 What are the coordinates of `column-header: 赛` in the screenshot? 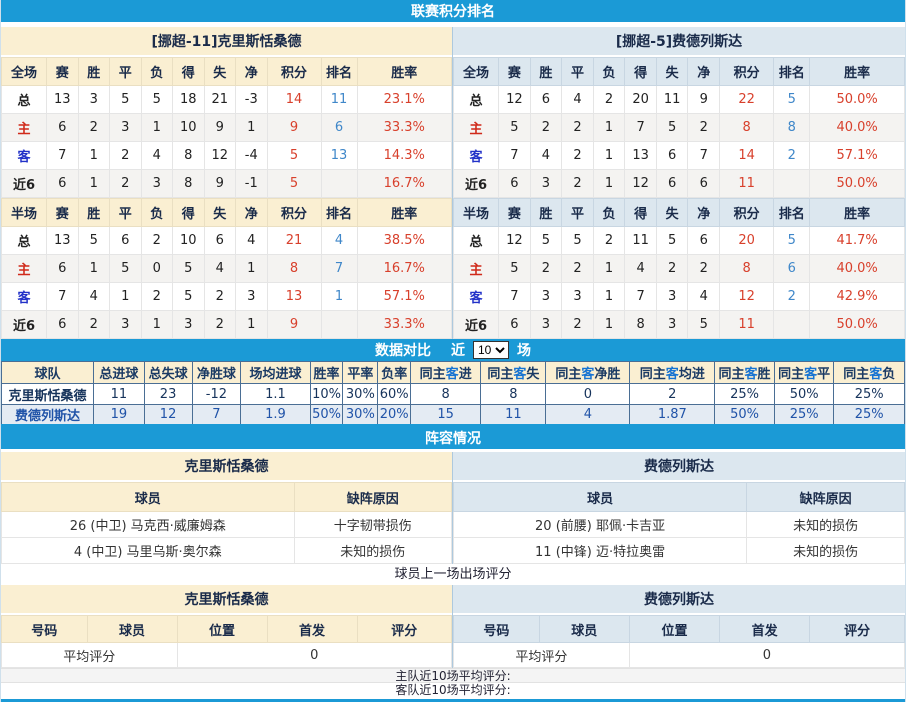 It's located at (62, 71).